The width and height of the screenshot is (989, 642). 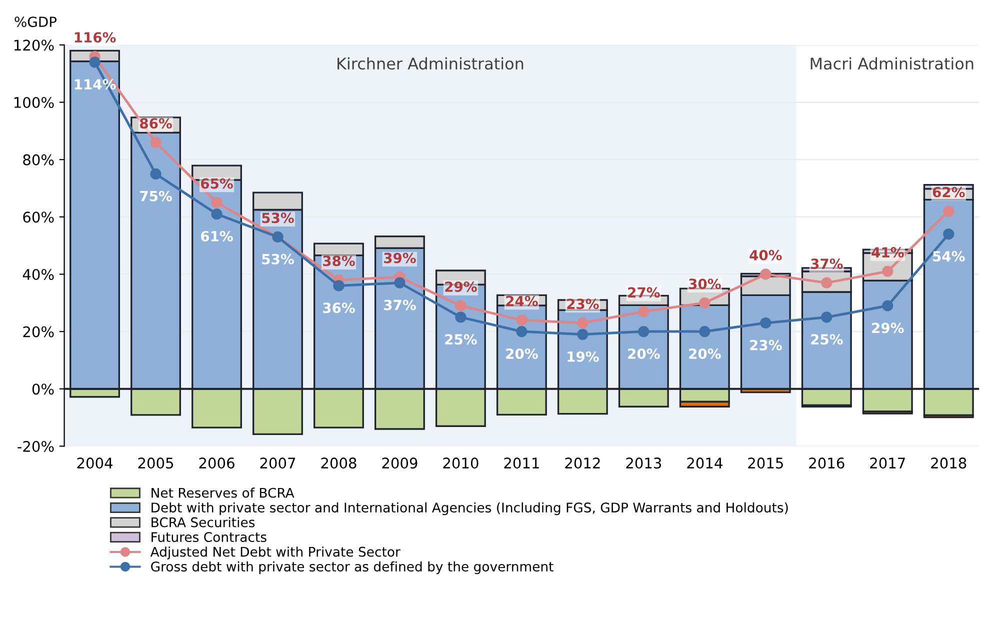 I want to click on x-tick-label: 2014, so click(x=704, y=463).